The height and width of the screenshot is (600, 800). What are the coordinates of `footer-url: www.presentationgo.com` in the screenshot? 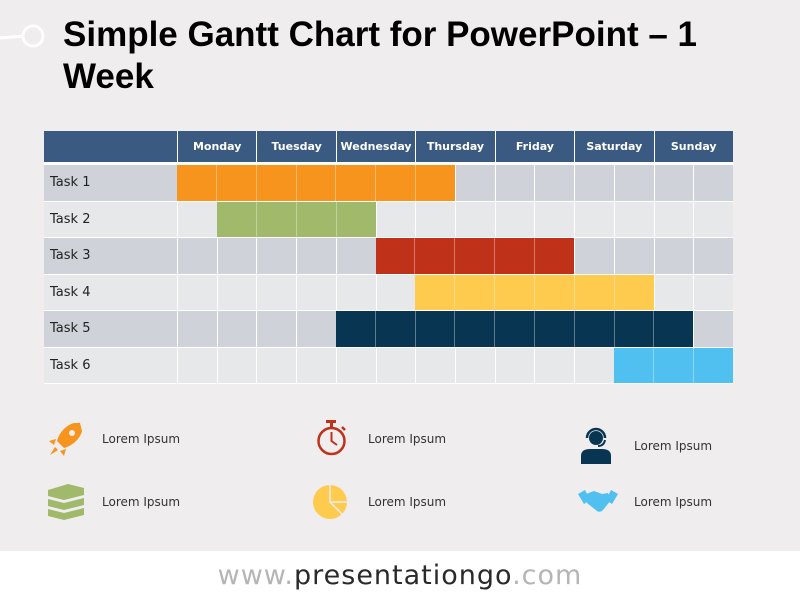 It's located at (400, 575).